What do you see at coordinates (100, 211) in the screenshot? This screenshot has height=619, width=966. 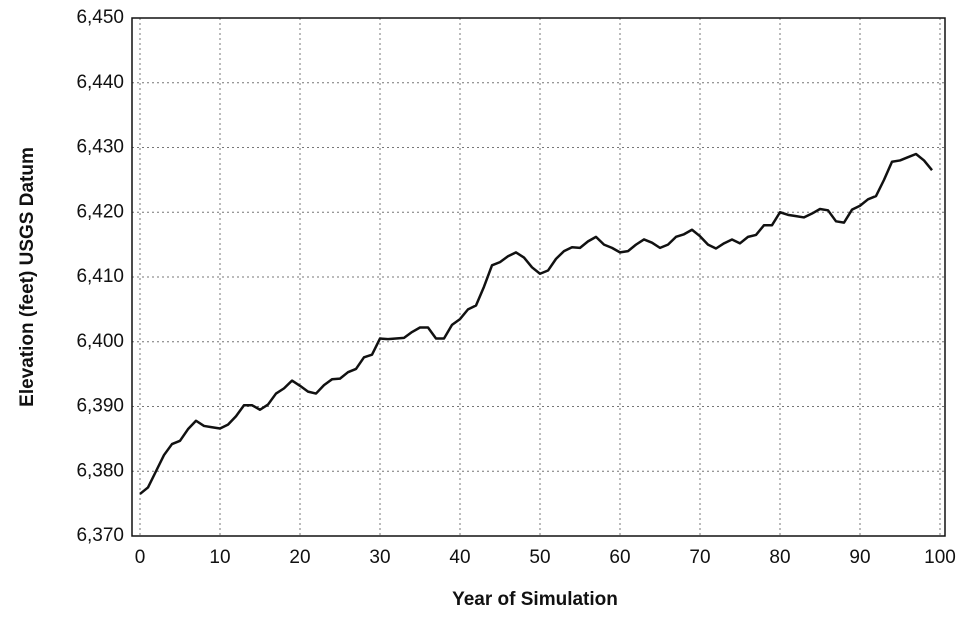 I see `y-tick-label: 6,420` at bounding box center [100, 211].